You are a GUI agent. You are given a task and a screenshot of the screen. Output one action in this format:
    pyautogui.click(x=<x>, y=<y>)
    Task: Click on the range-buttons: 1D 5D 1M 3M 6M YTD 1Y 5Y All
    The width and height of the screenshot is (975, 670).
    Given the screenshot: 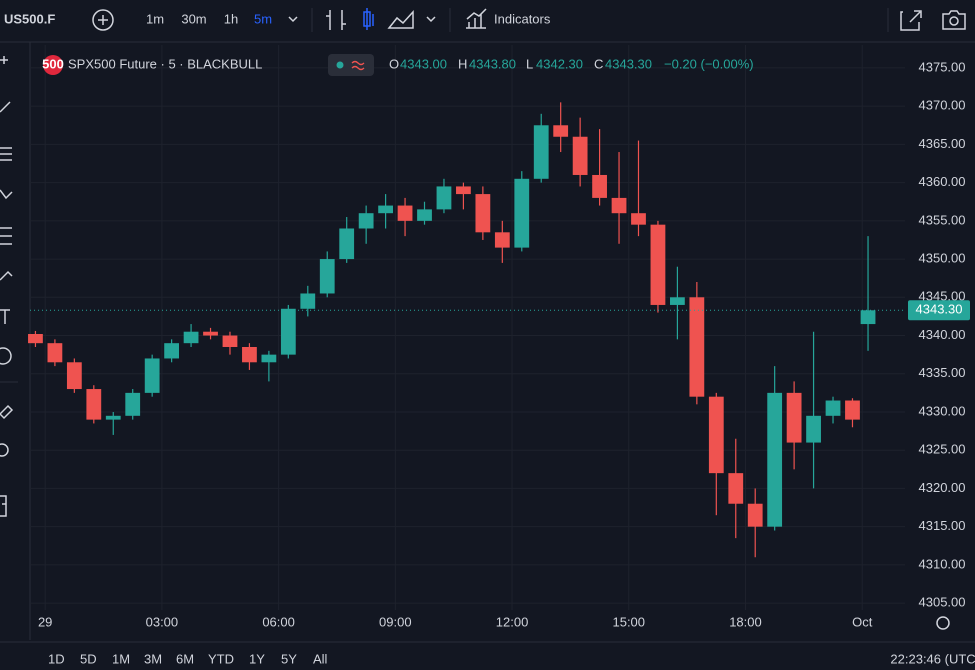 What is the action you would take?
    pyautogui.click(x=188, y=658)
    